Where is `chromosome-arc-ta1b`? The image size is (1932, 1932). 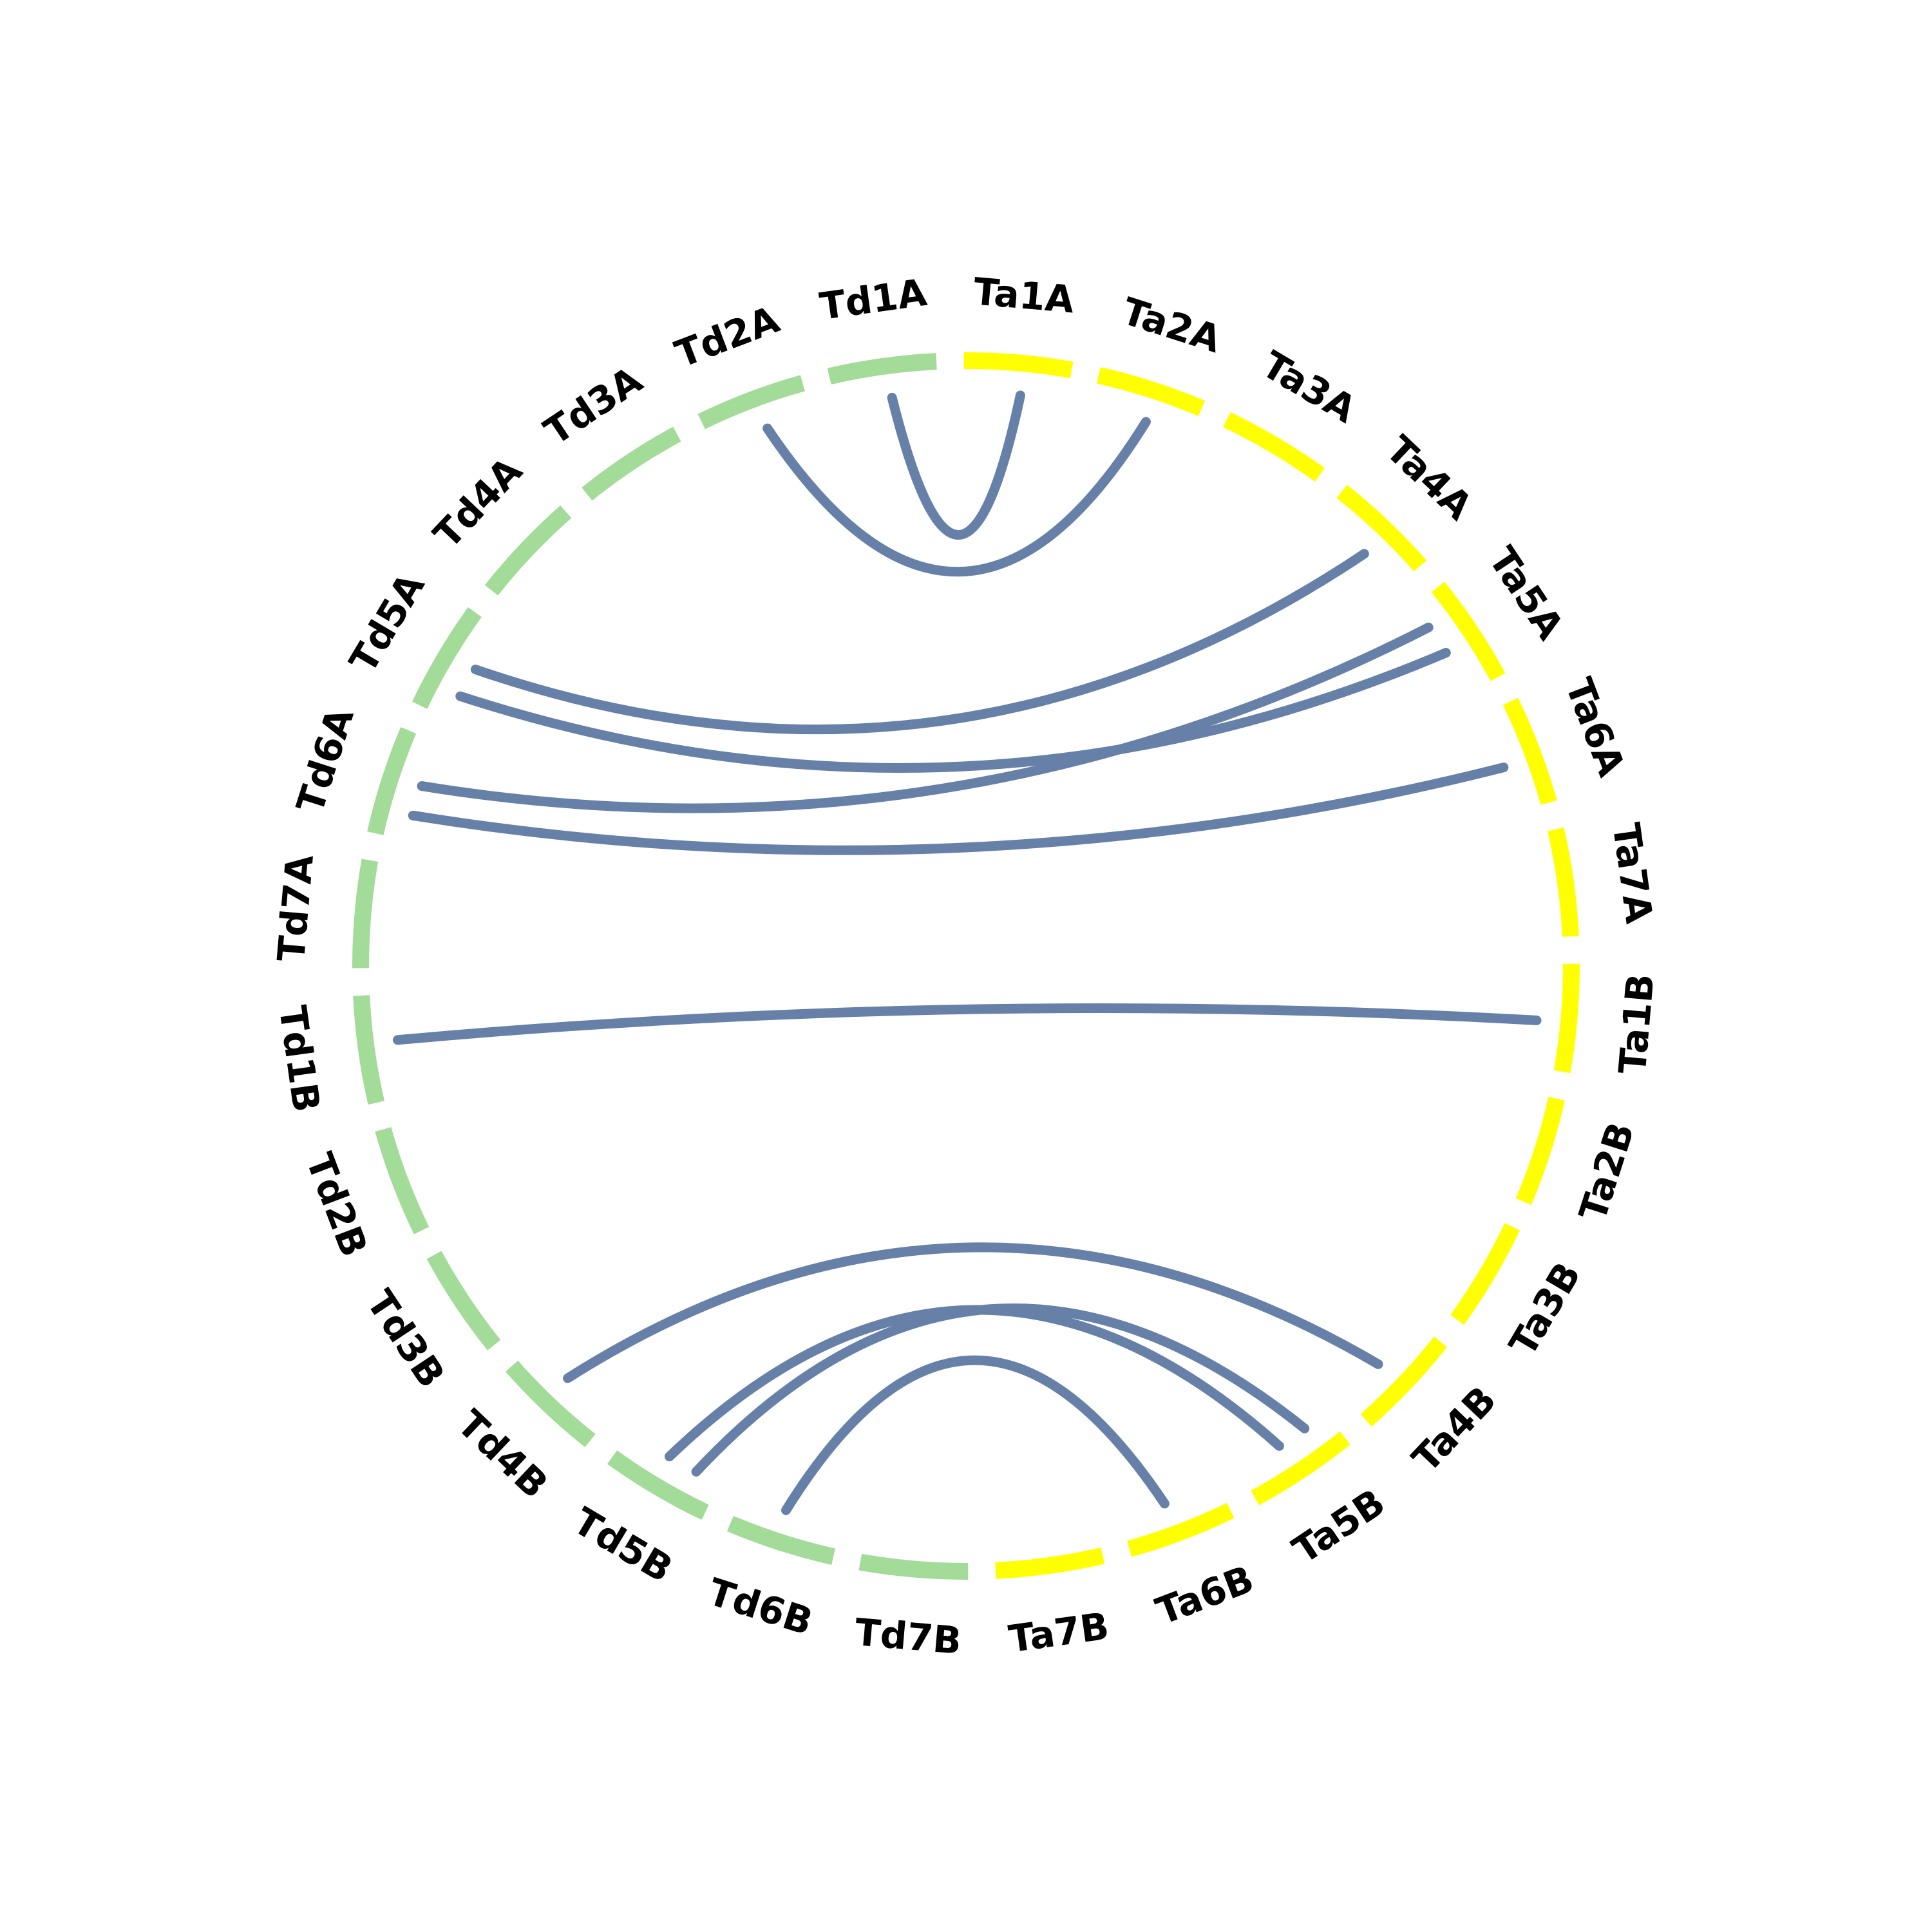 chromosome-arc-ta1b is located at coordinates (1566, 1018).